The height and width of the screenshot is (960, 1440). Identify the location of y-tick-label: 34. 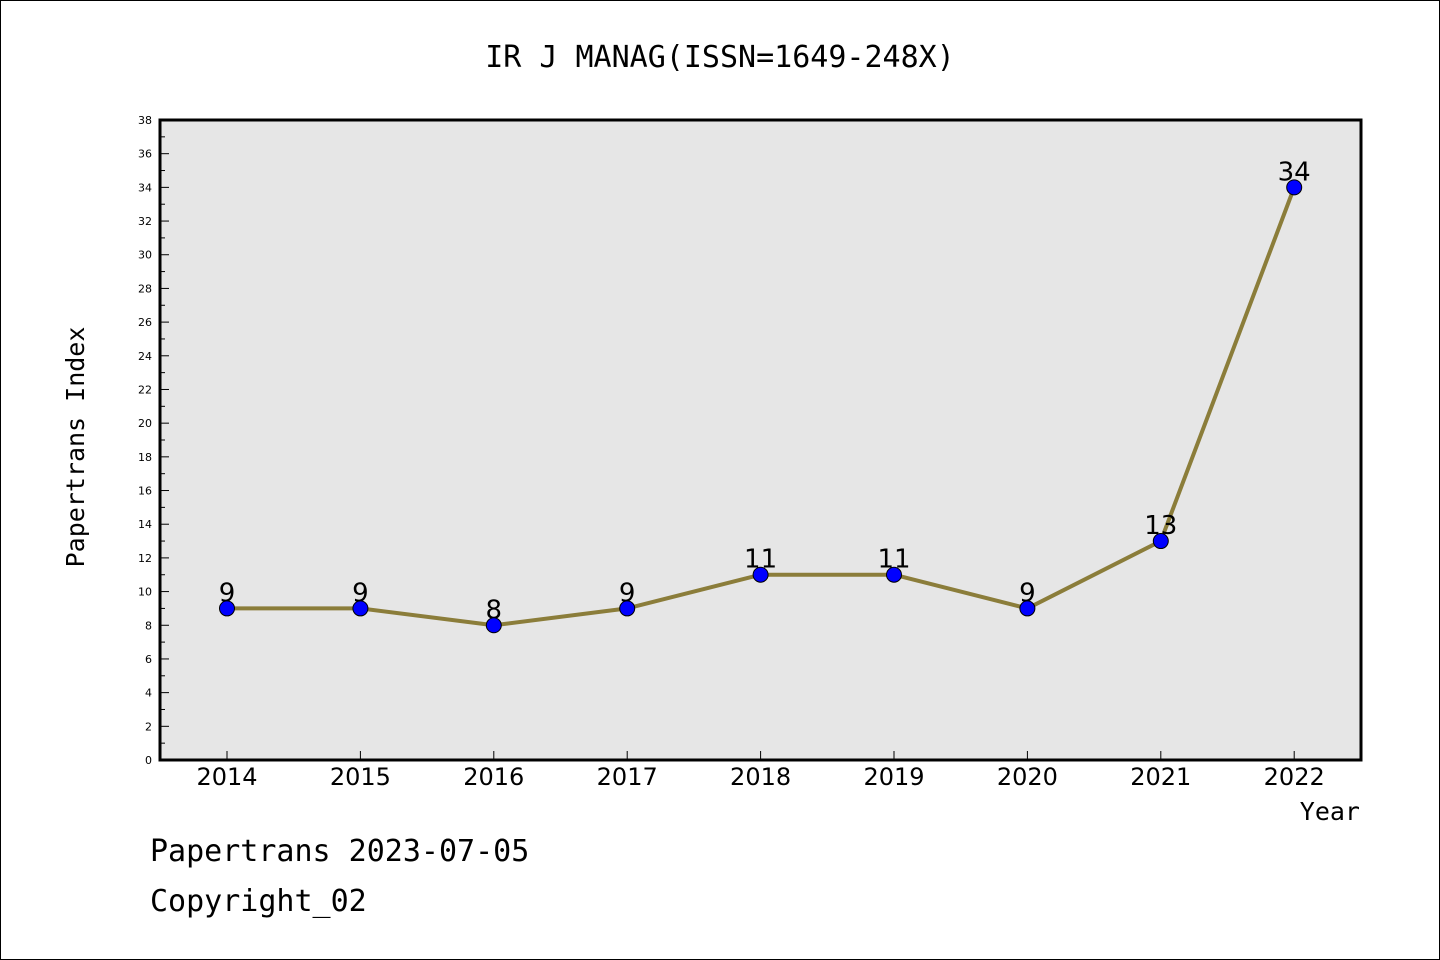
(145, 187).